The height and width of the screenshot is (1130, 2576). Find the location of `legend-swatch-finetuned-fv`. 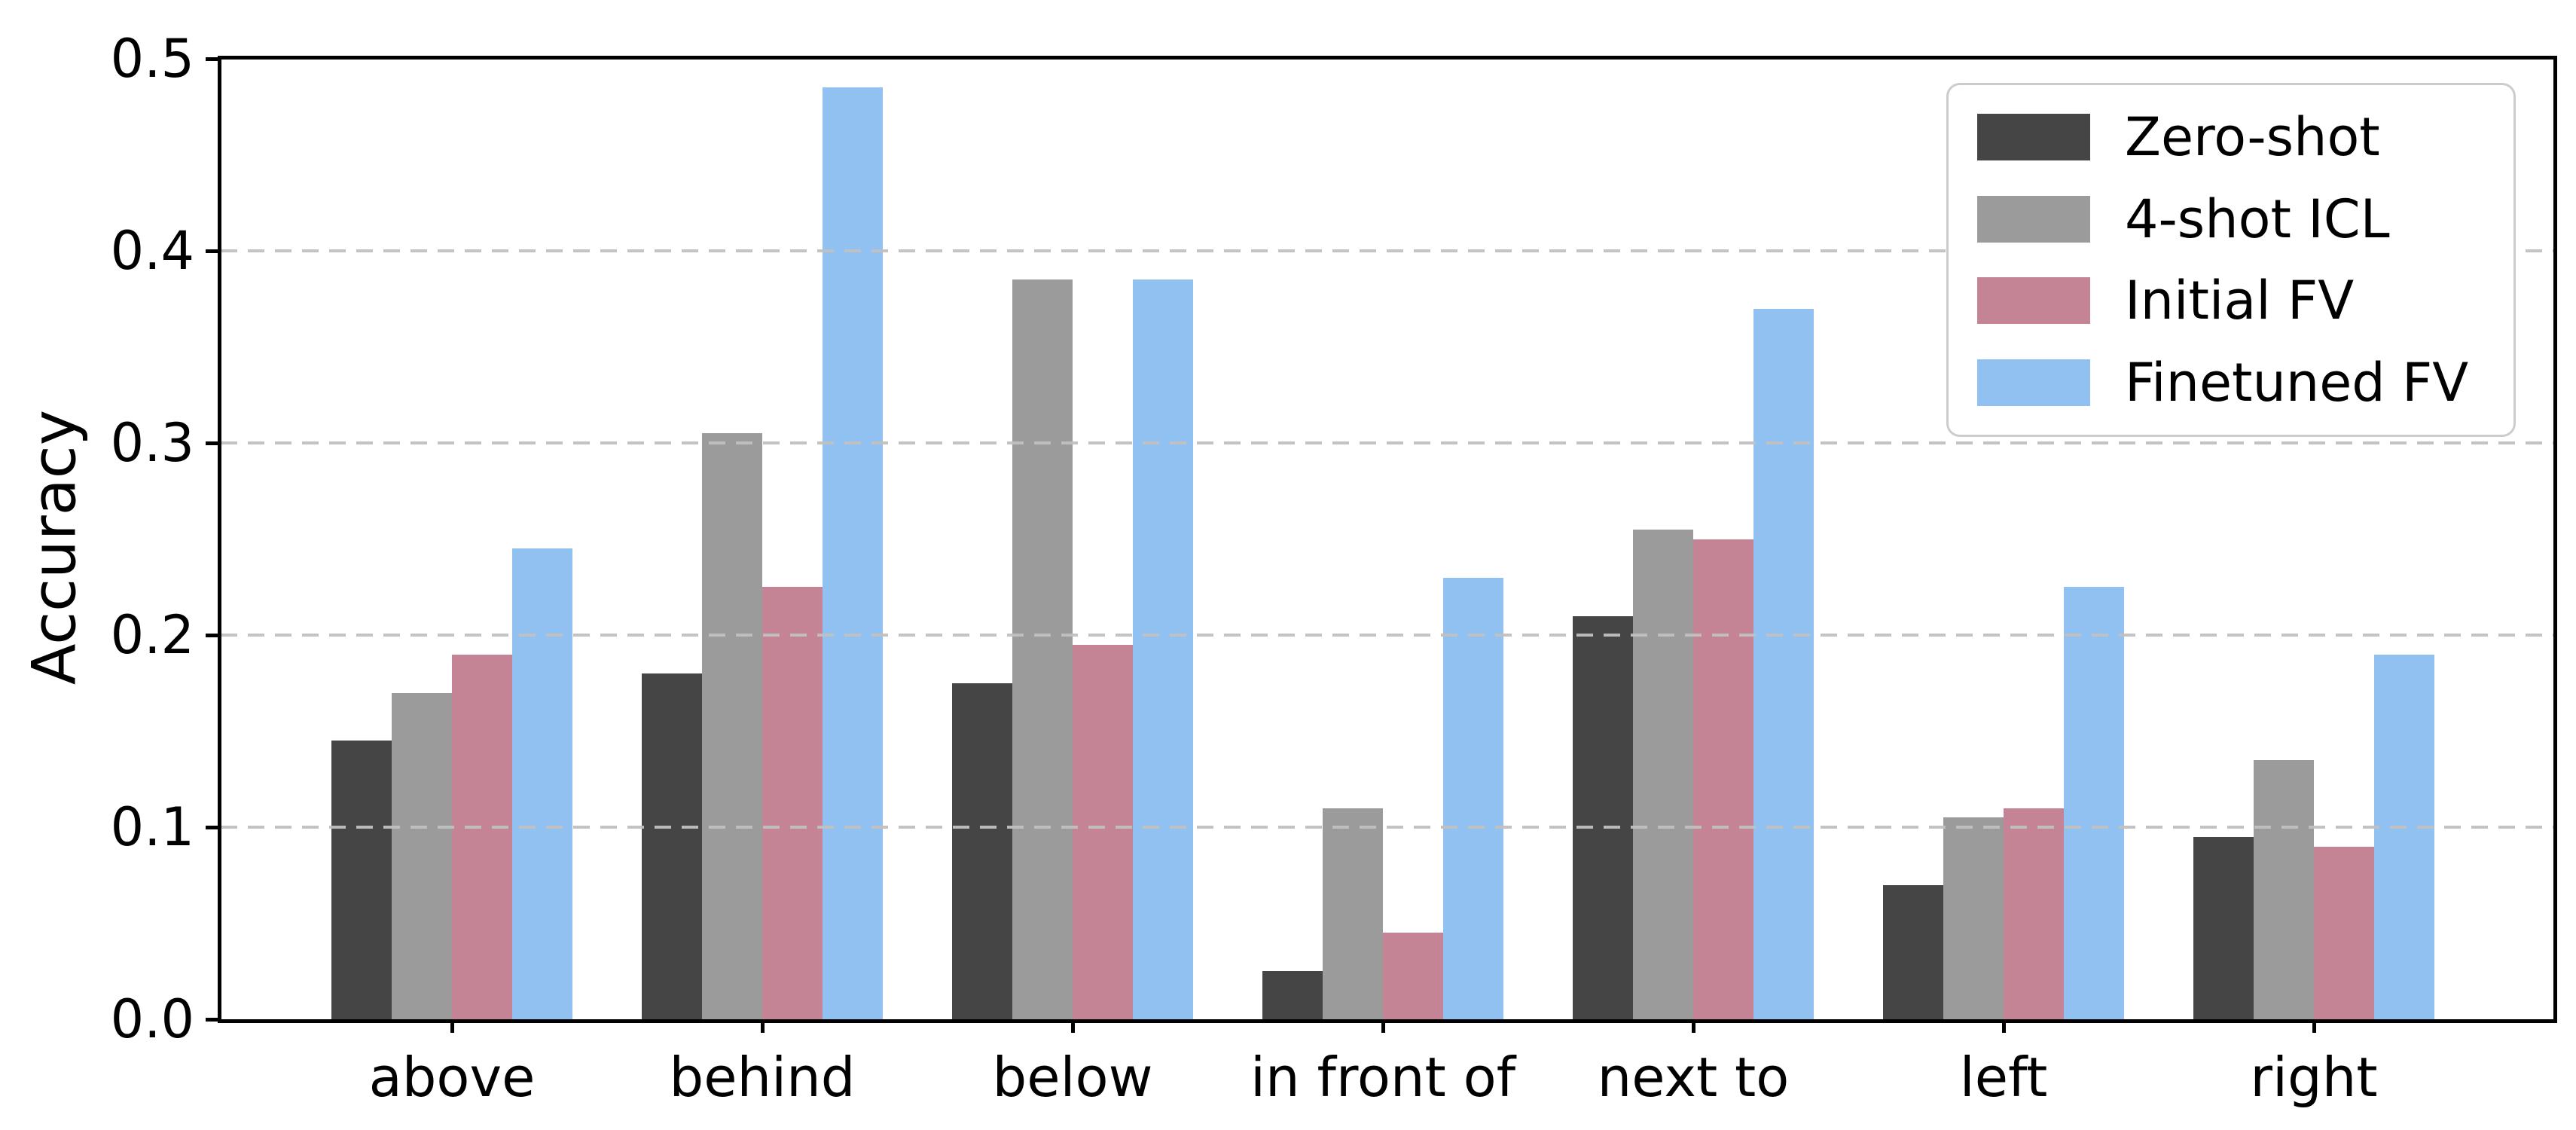

legend-swatch-finetuned-fv is located at coordinates (2034, 382).